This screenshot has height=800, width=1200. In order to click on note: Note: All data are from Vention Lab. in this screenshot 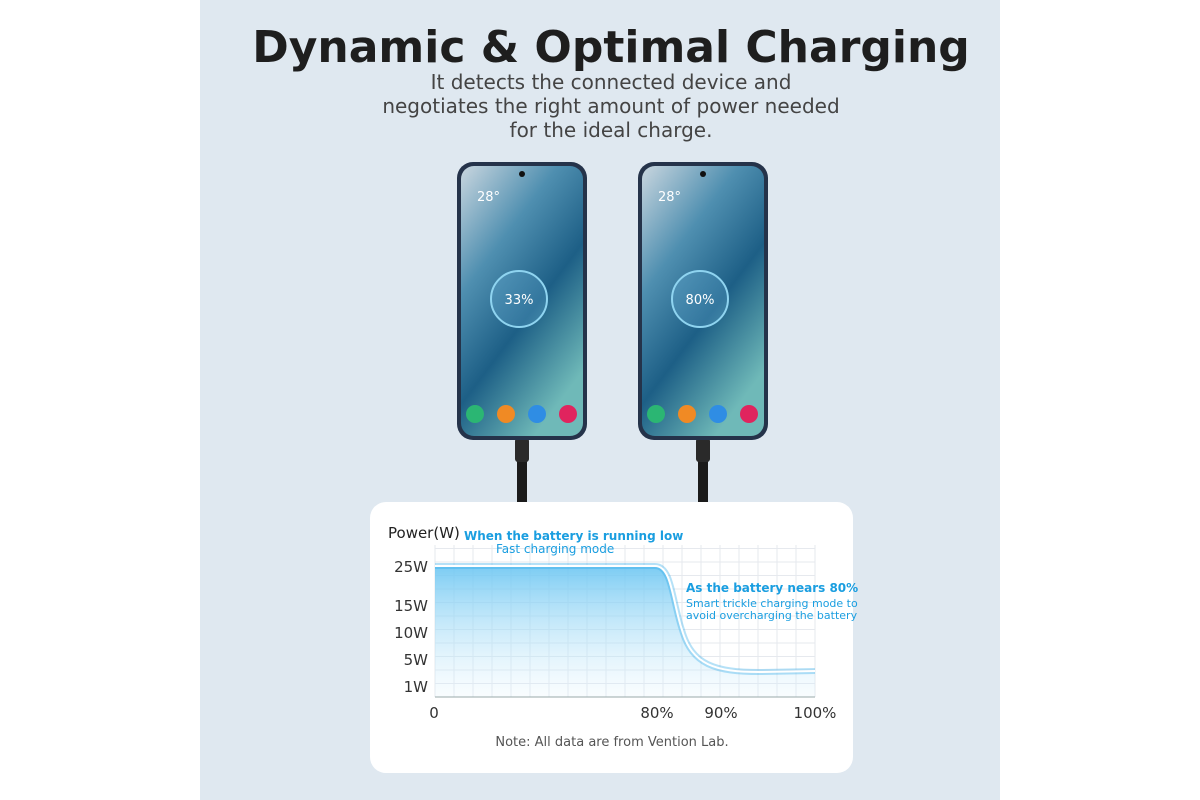, I will do `click(611, 742)`.